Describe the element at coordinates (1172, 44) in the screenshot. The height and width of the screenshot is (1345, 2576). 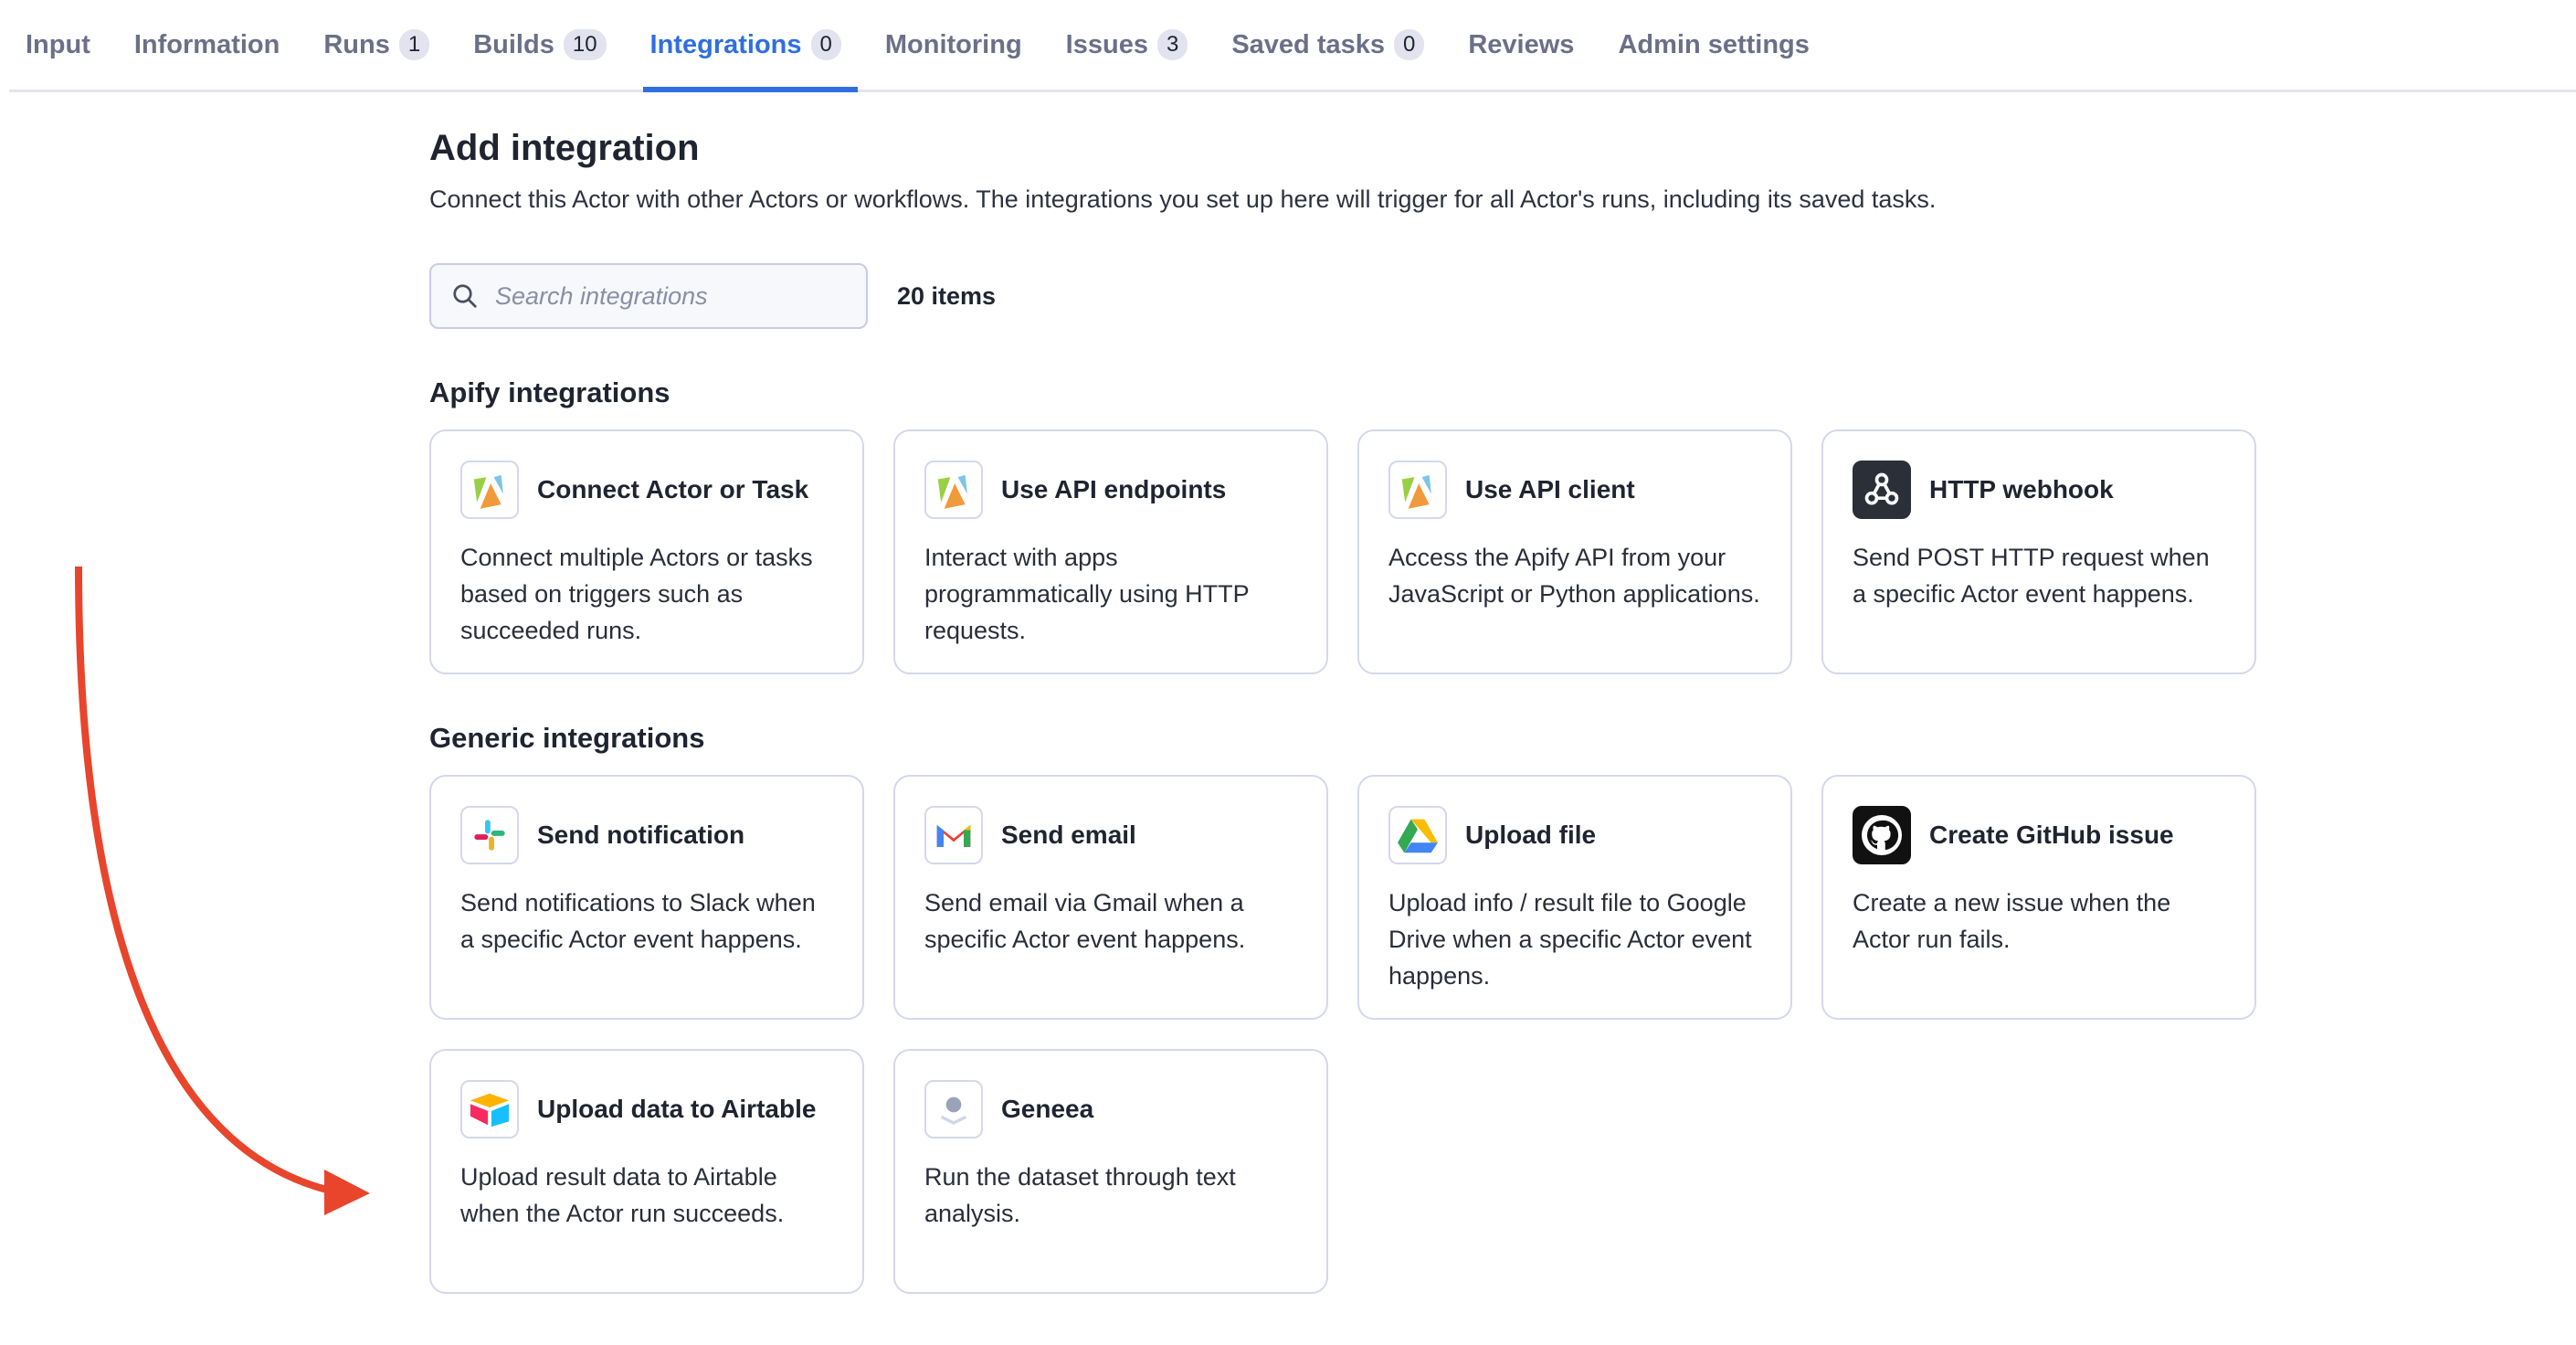
I see `tab-count-badge: 3` at that location.